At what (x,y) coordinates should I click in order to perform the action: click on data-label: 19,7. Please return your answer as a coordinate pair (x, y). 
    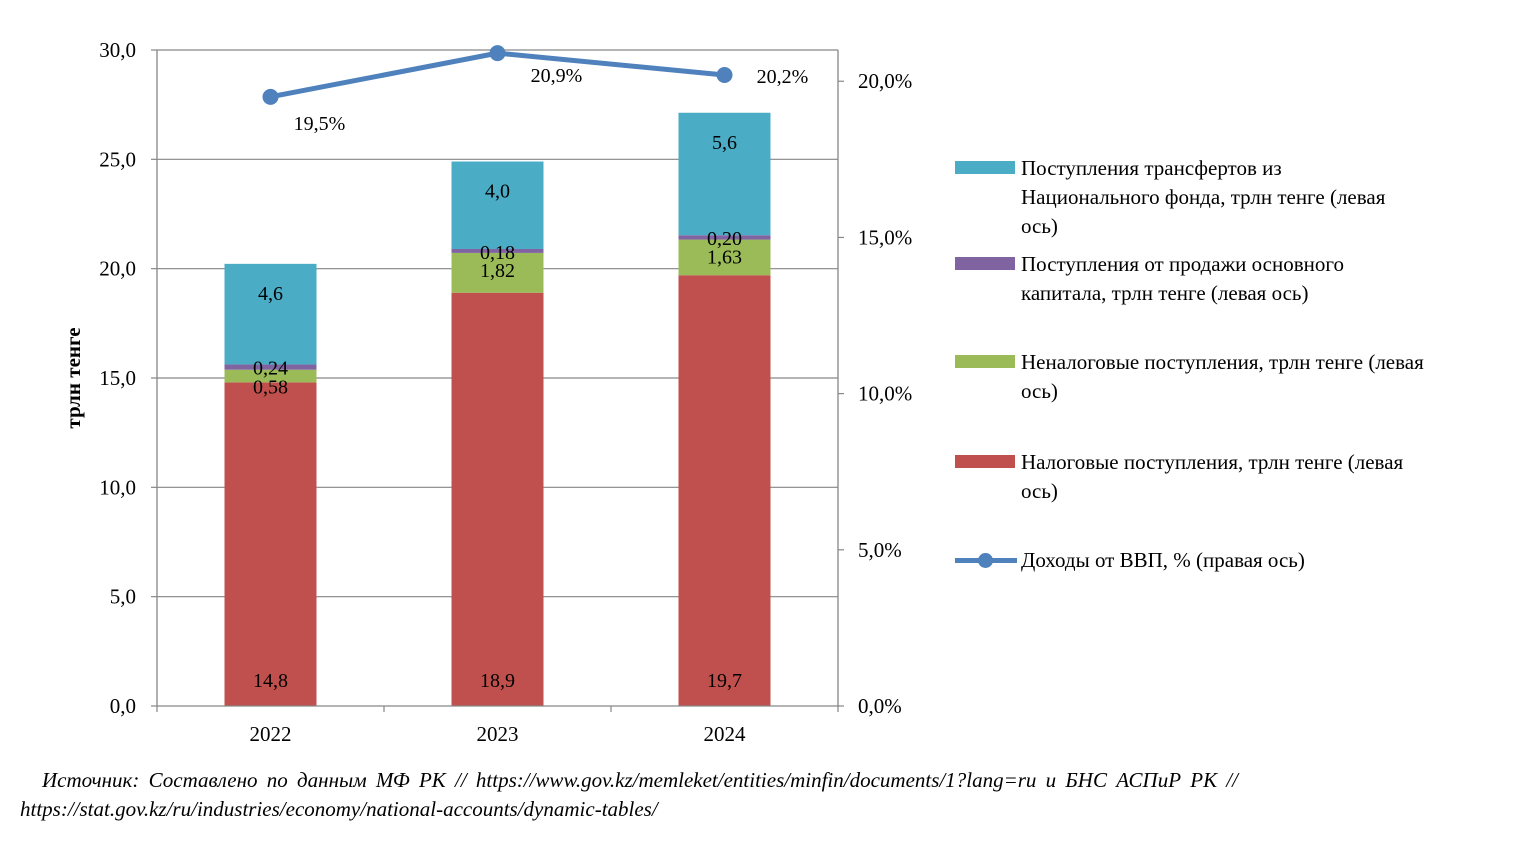
    Looking at the image, I should click on (724, 681).